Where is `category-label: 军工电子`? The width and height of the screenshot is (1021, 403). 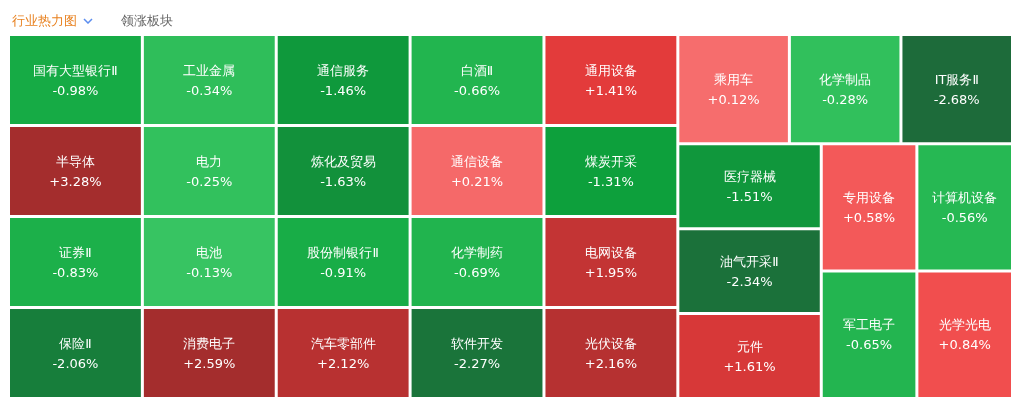
category-label: 军工电子 is located at coordinates (869, 325).